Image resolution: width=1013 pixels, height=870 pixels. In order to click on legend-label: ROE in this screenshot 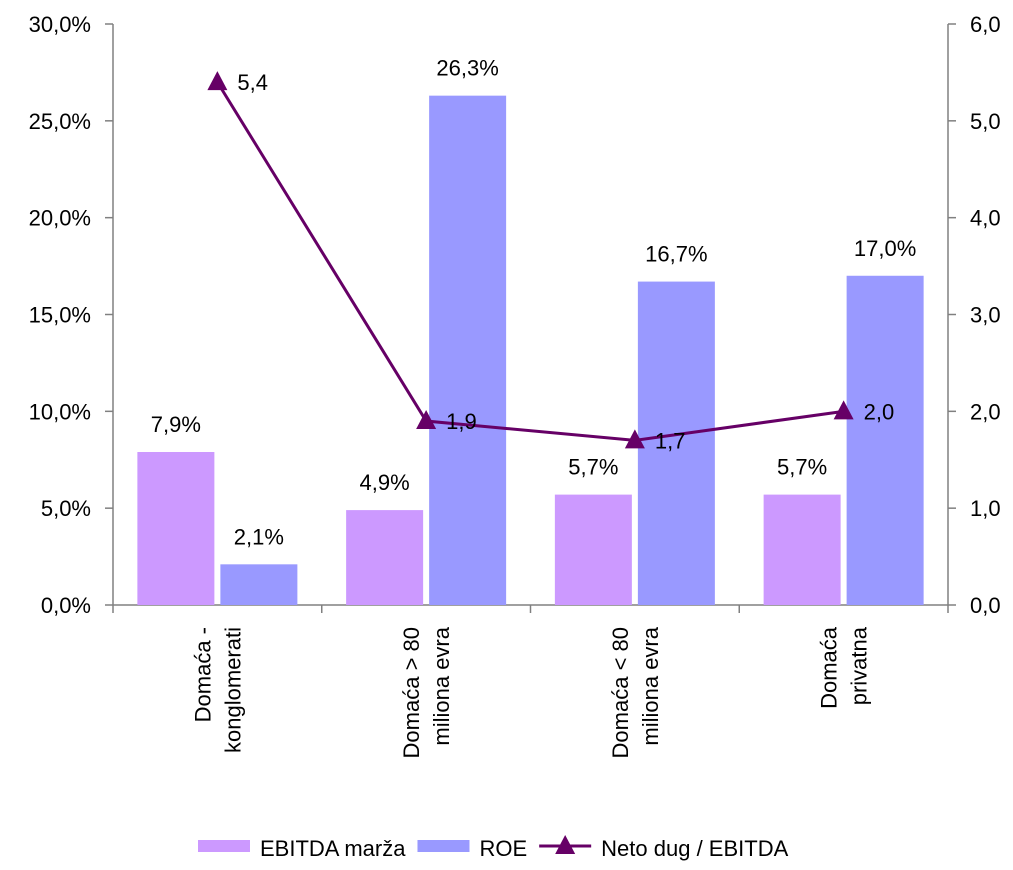, I will do `click(503, 848)`.